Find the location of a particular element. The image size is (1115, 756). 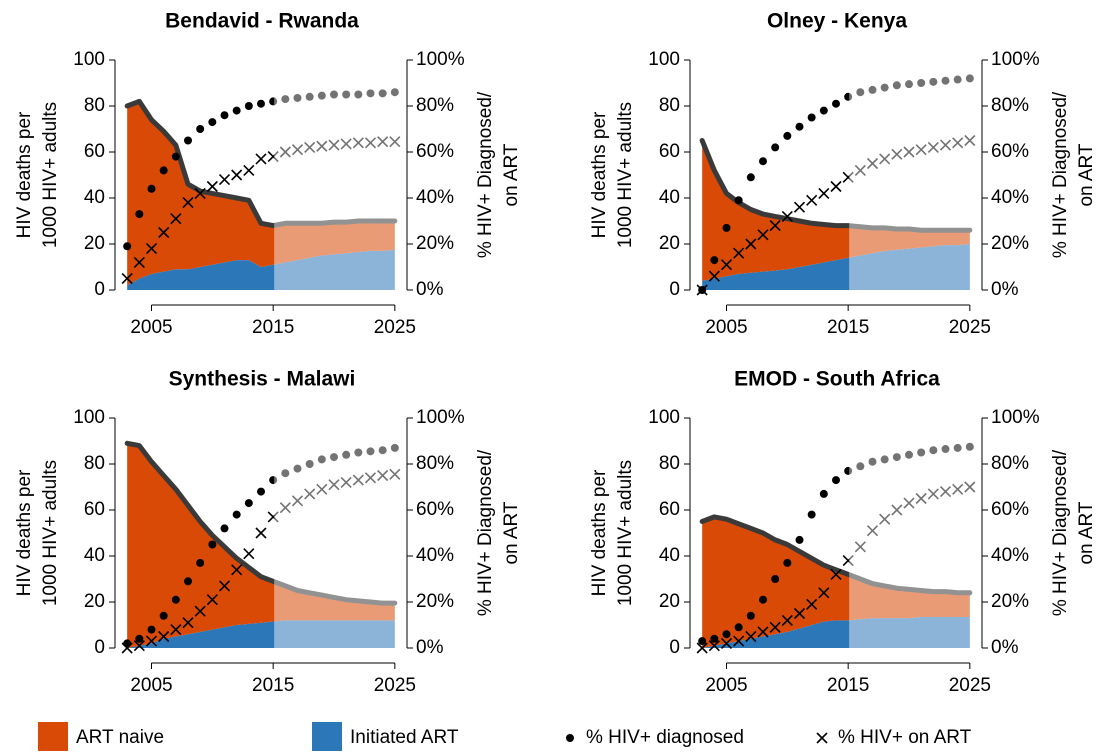

x-tick-label: 2025 is located at coordinates (970, 685).